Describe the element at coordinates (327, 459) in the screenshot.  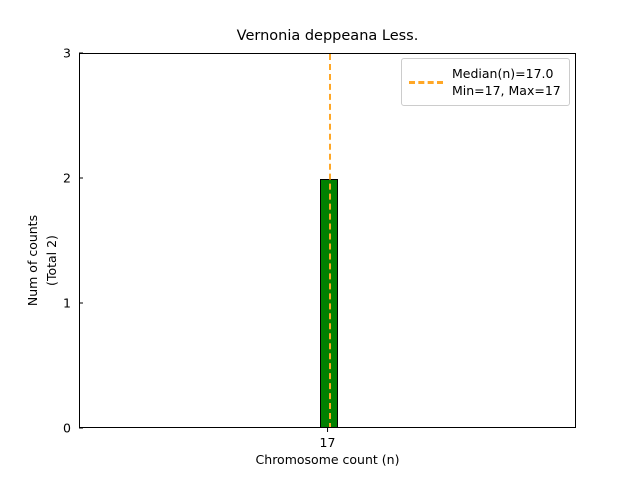
I see `x-axis-label: Chromosome count (n)` at that location.